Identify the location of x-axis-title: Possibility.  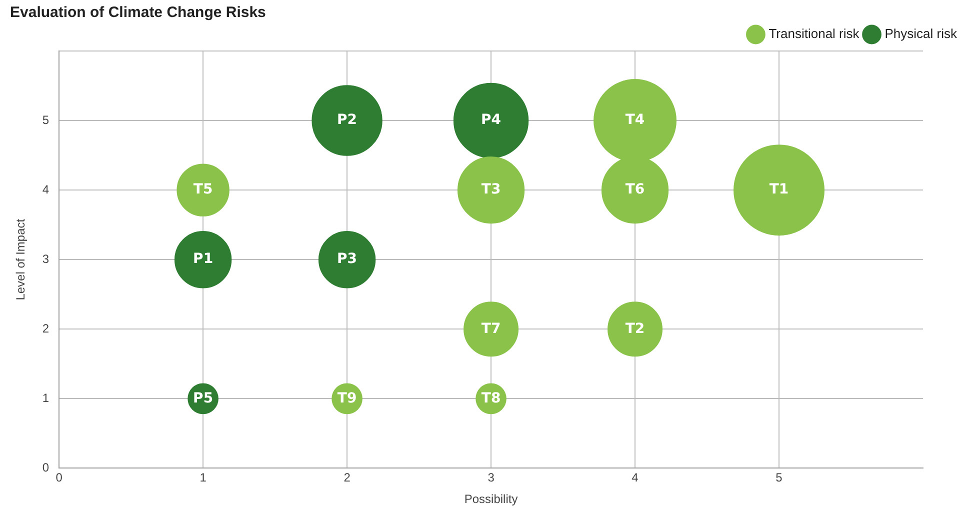
(491, 499).